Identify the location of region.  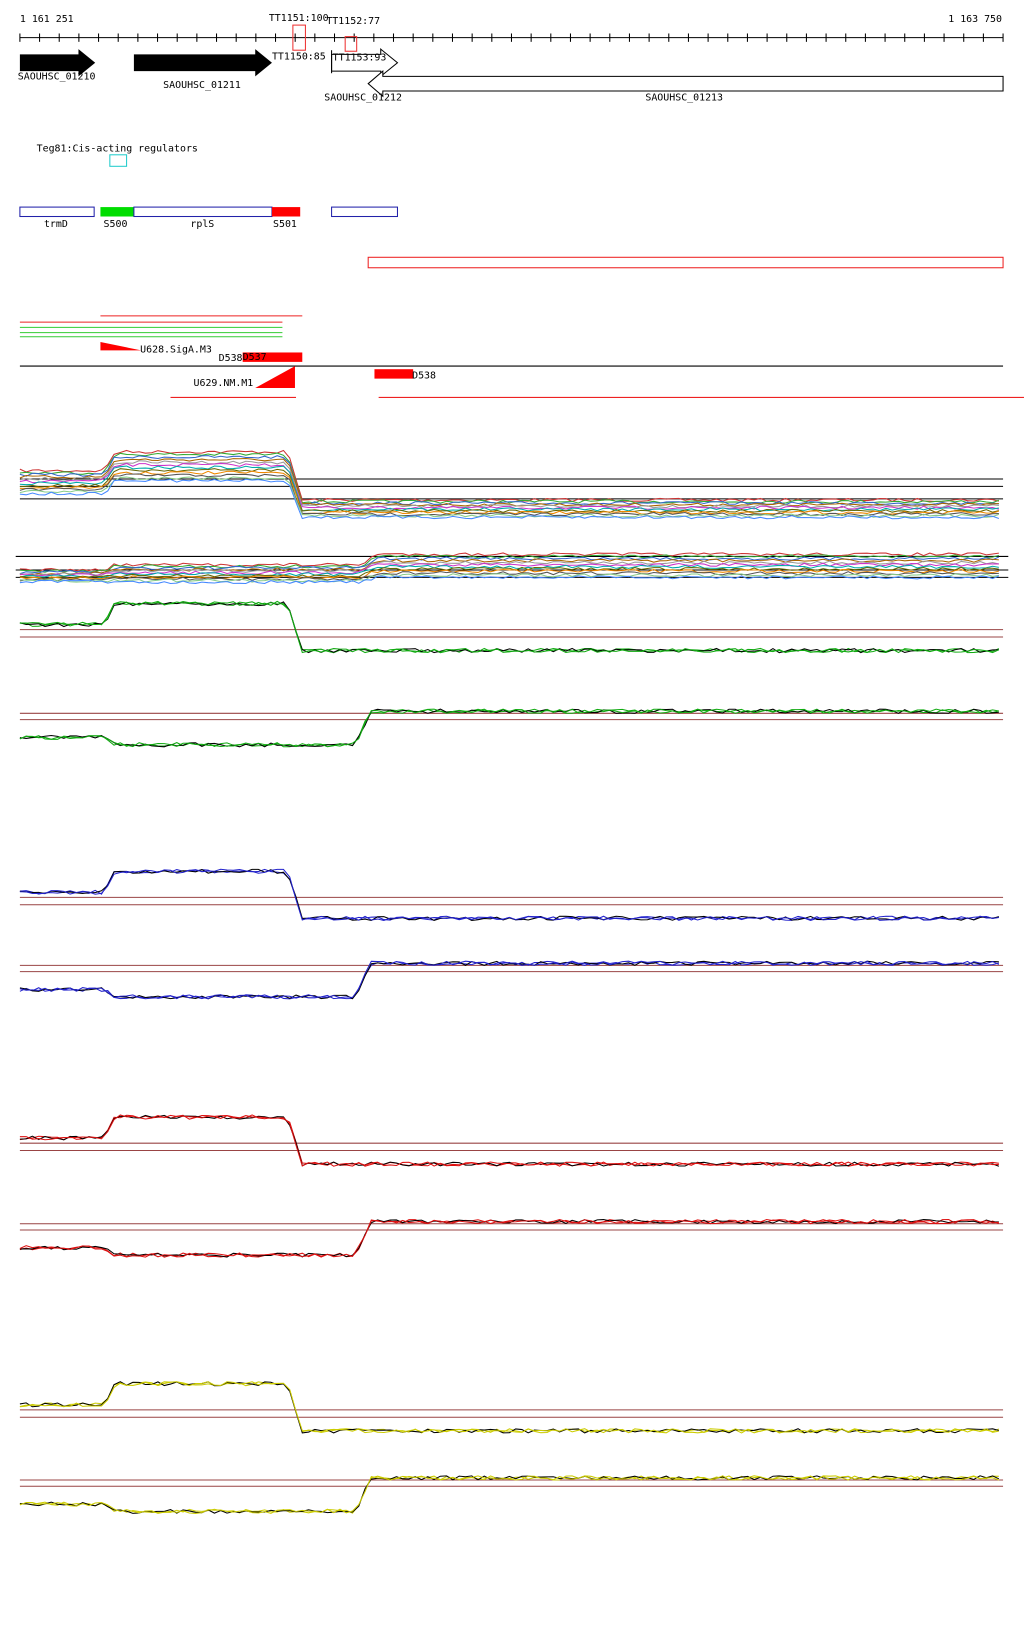
(685, 262).